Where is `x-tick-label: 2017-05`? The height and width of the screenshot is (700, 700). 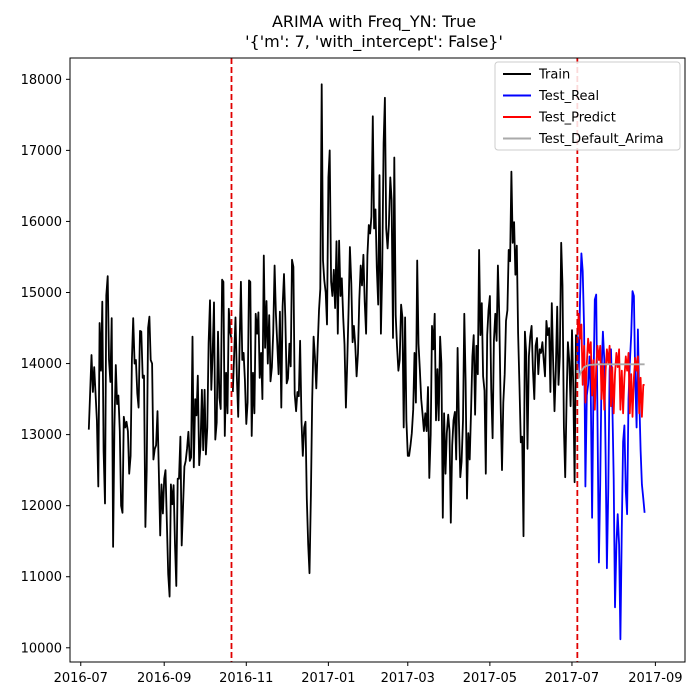 x-tick-label: 2017-05 is located at coordinates (490, 678).